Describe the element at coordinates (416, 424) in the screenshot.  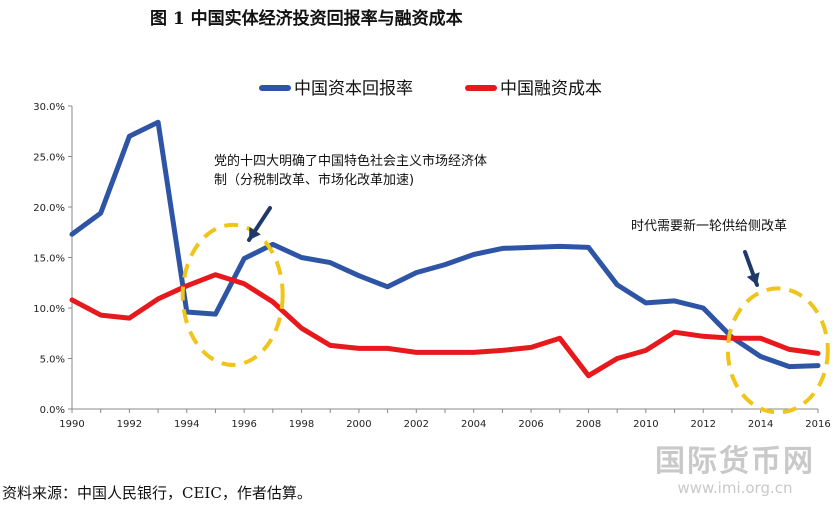
I see `x-tick-label: 2002` at that location.